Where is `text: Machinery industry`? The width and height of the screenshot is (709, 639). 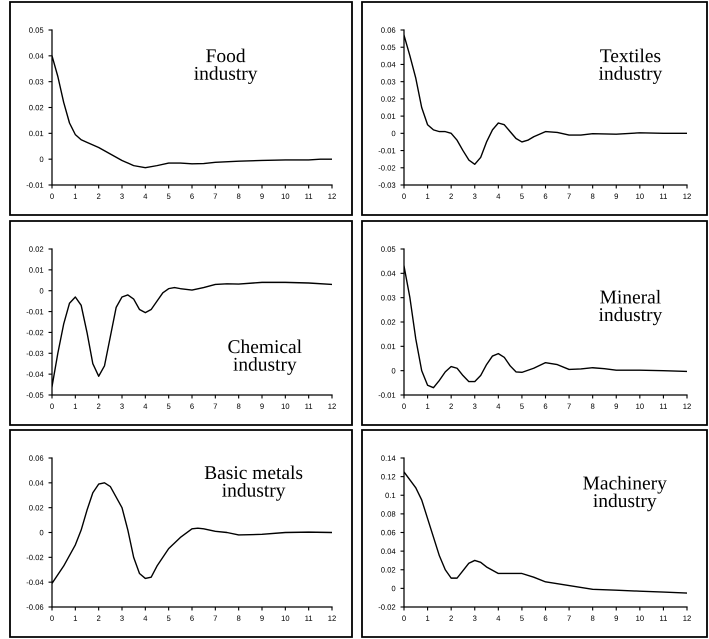 text: Machinery industry is located at coordinates (625, 494).